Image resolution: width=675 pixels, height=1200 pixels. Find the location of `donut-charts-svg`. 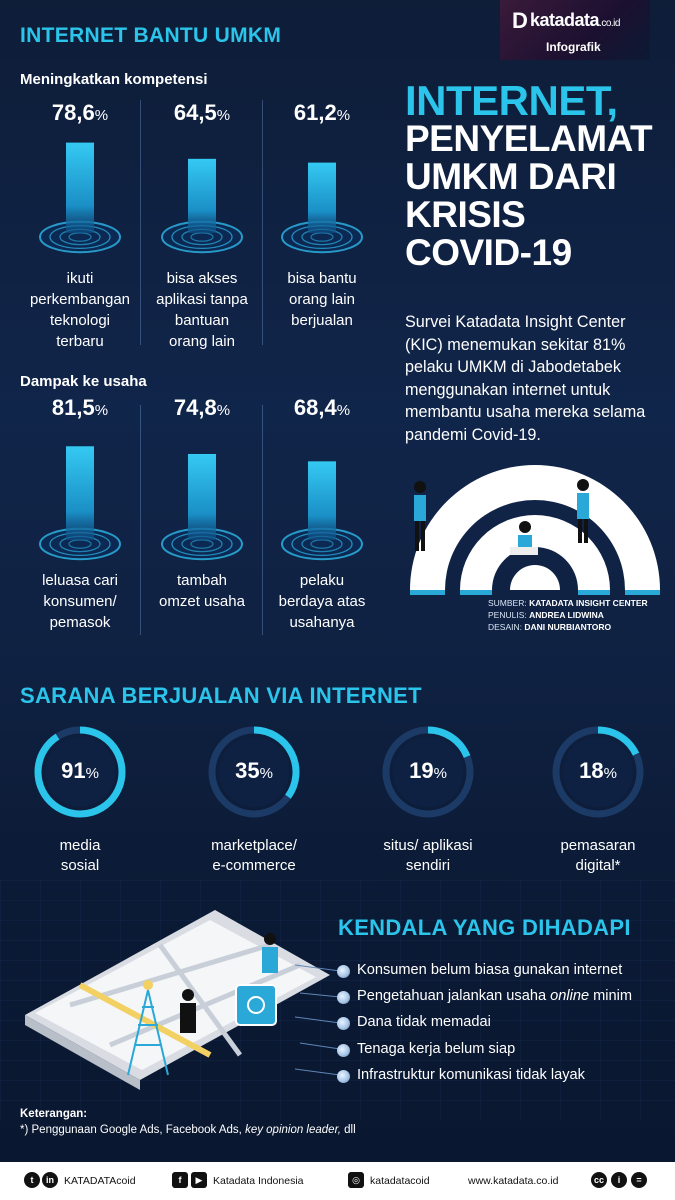

donut-charts-svg is located at coordinates (339, 772).